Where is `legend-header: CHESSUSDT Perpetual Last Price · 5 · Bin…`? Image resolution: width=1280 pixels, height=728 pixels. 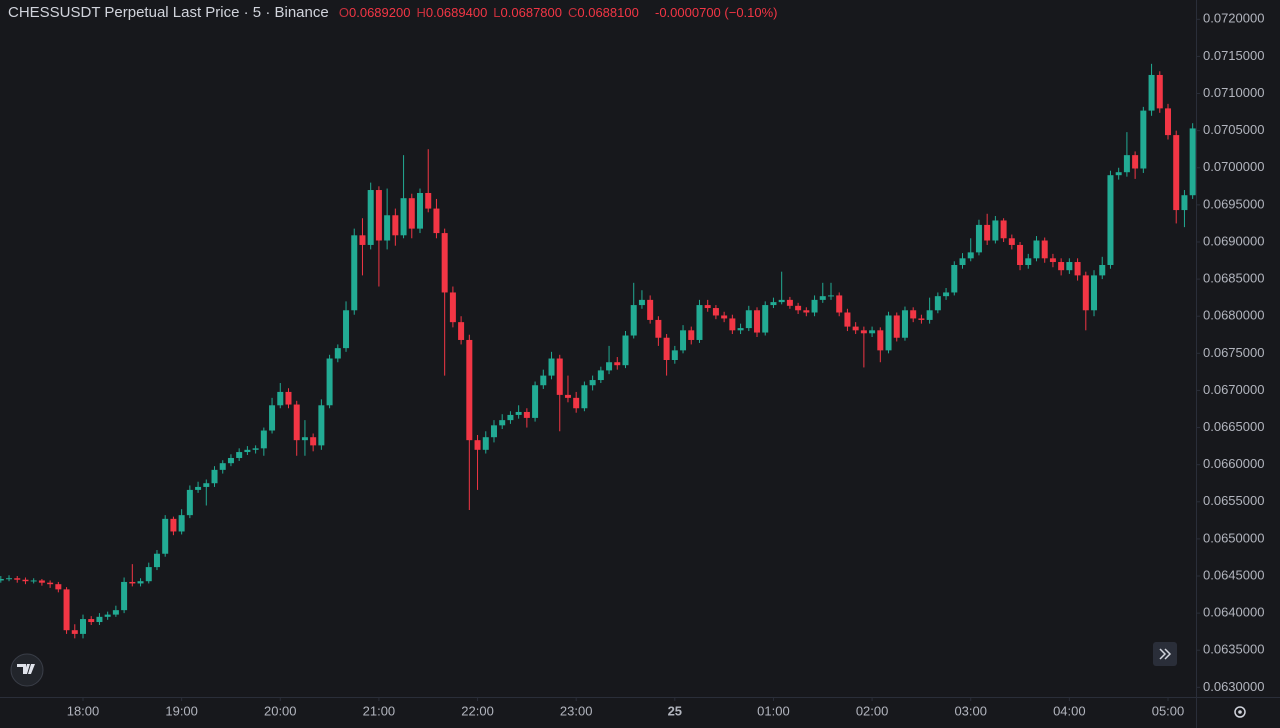 legend-header: CHESSUSDT Perpetual Last Price · 5 · Bin… is located at coordinates (393, 12).